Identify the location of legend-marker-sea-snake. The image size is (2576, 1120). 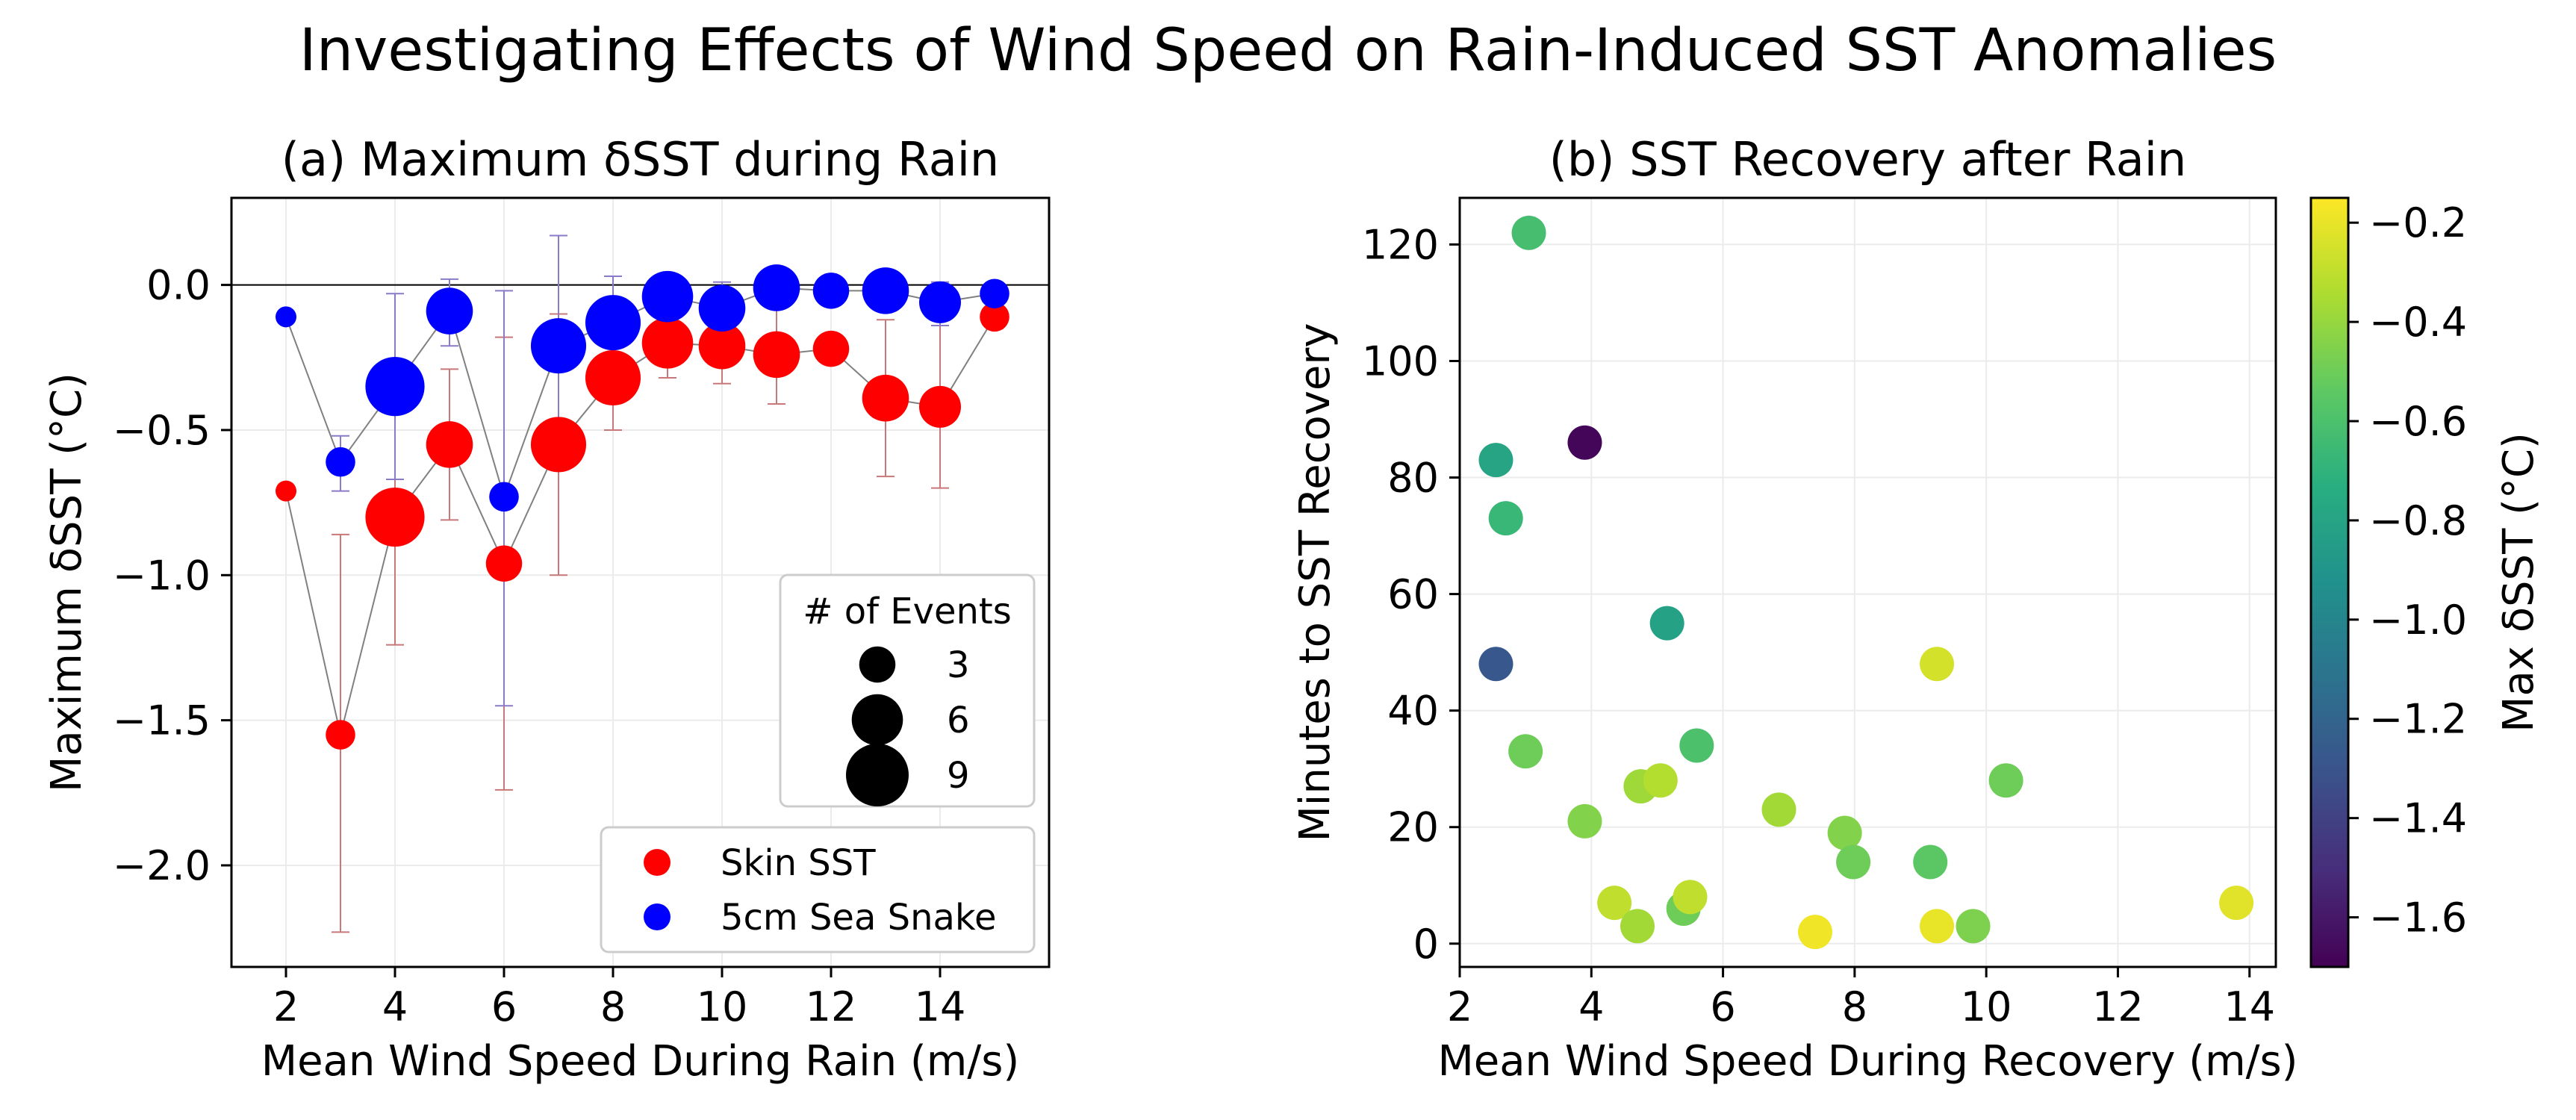
(657, 916).